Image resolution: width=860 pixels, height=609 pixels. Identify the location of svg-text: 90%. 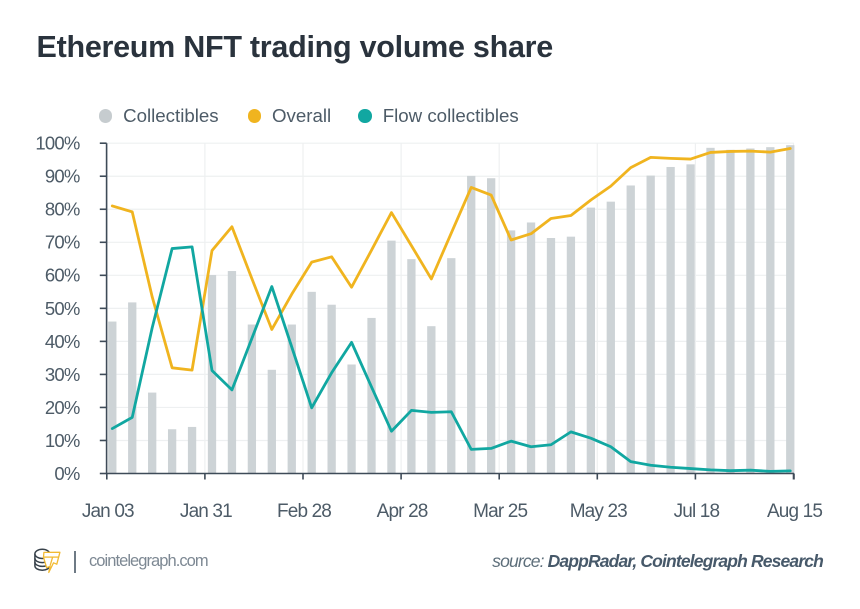
(62, 176).